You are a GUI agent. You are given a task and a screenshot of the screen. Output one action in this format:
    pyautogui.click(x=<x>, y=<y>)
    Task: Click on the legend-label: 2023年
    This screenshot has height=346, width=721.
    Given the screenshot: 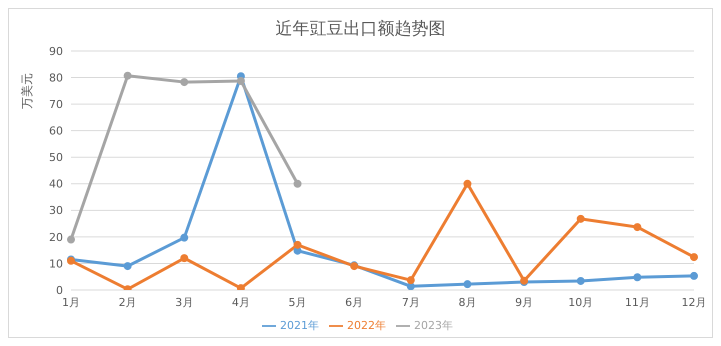 What is the action you would take?
    pyautogui.click(x=433, y=325)
    